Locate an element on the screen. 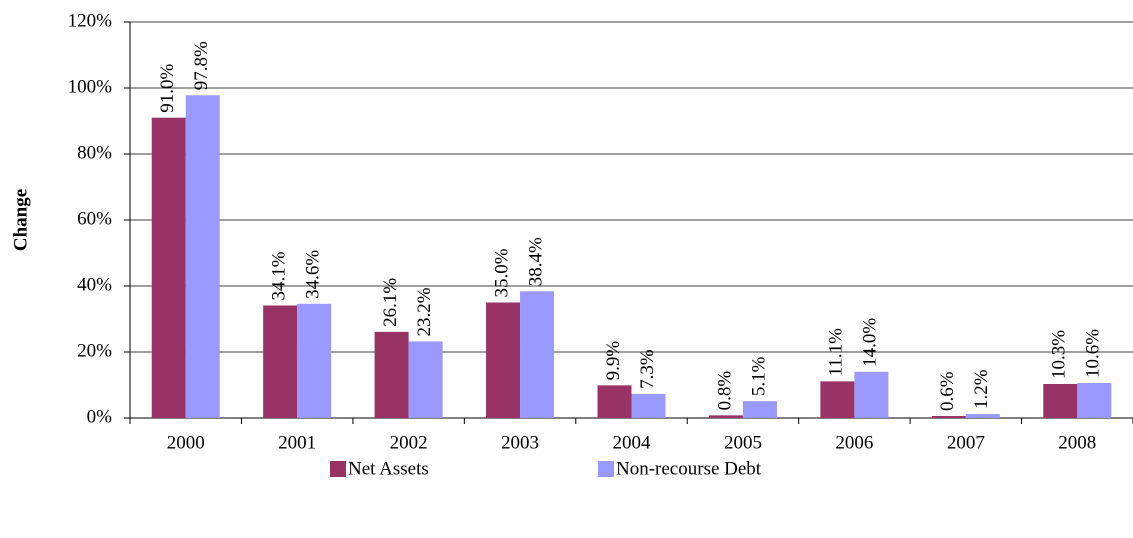 This screenshot has width=1133, height=538. y-tick-label: 120% is located at coordinates (90, 20).